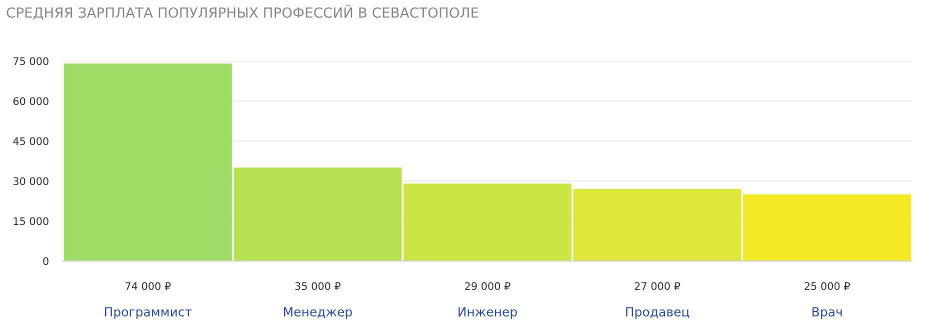  Describe the element at coordinates (45, 261) in the screenshot. I see `y-tick-label: 0` at that location.